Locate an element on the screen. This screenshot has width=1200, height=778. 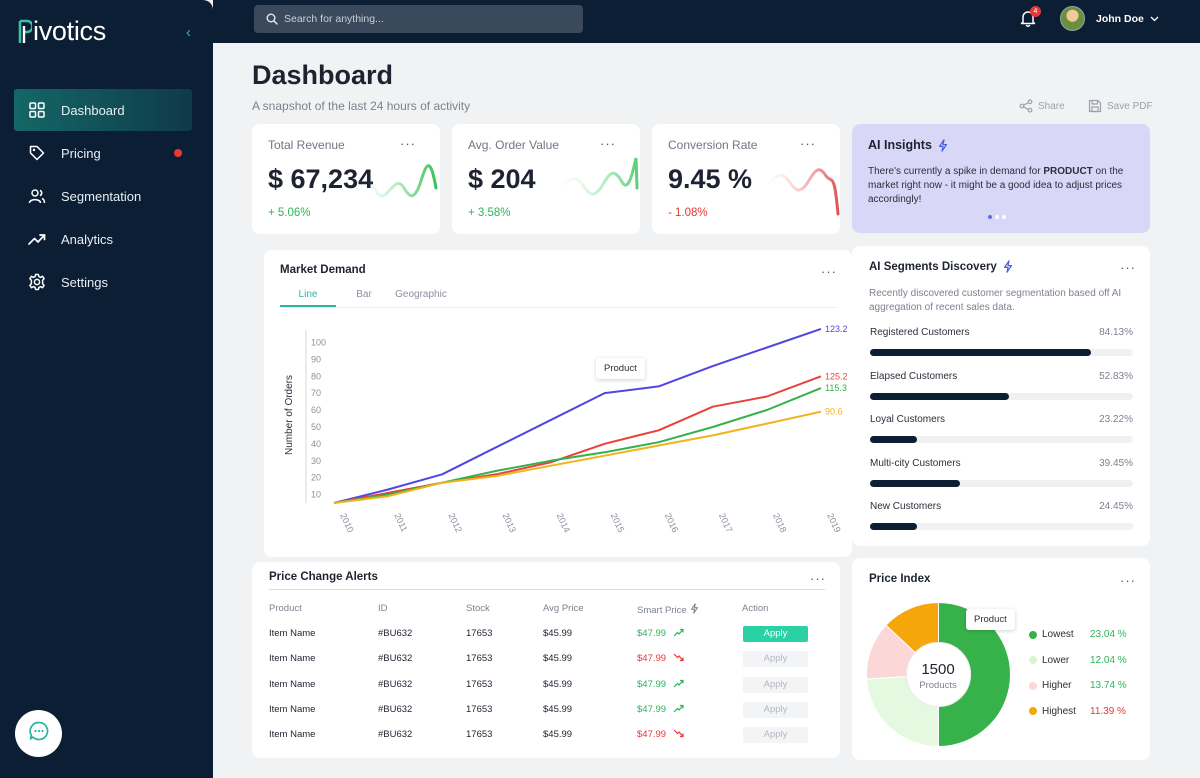
kpi-value: $ 67,234 is located at coordinates (321, 179).